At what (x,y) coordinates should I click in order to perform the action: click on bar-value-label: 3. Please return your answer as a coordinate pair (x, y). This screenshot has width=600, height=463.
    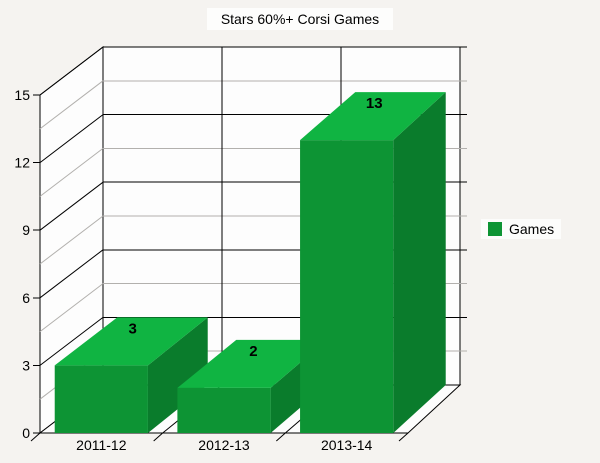
    Looking at the image, I should click on (132, 328).